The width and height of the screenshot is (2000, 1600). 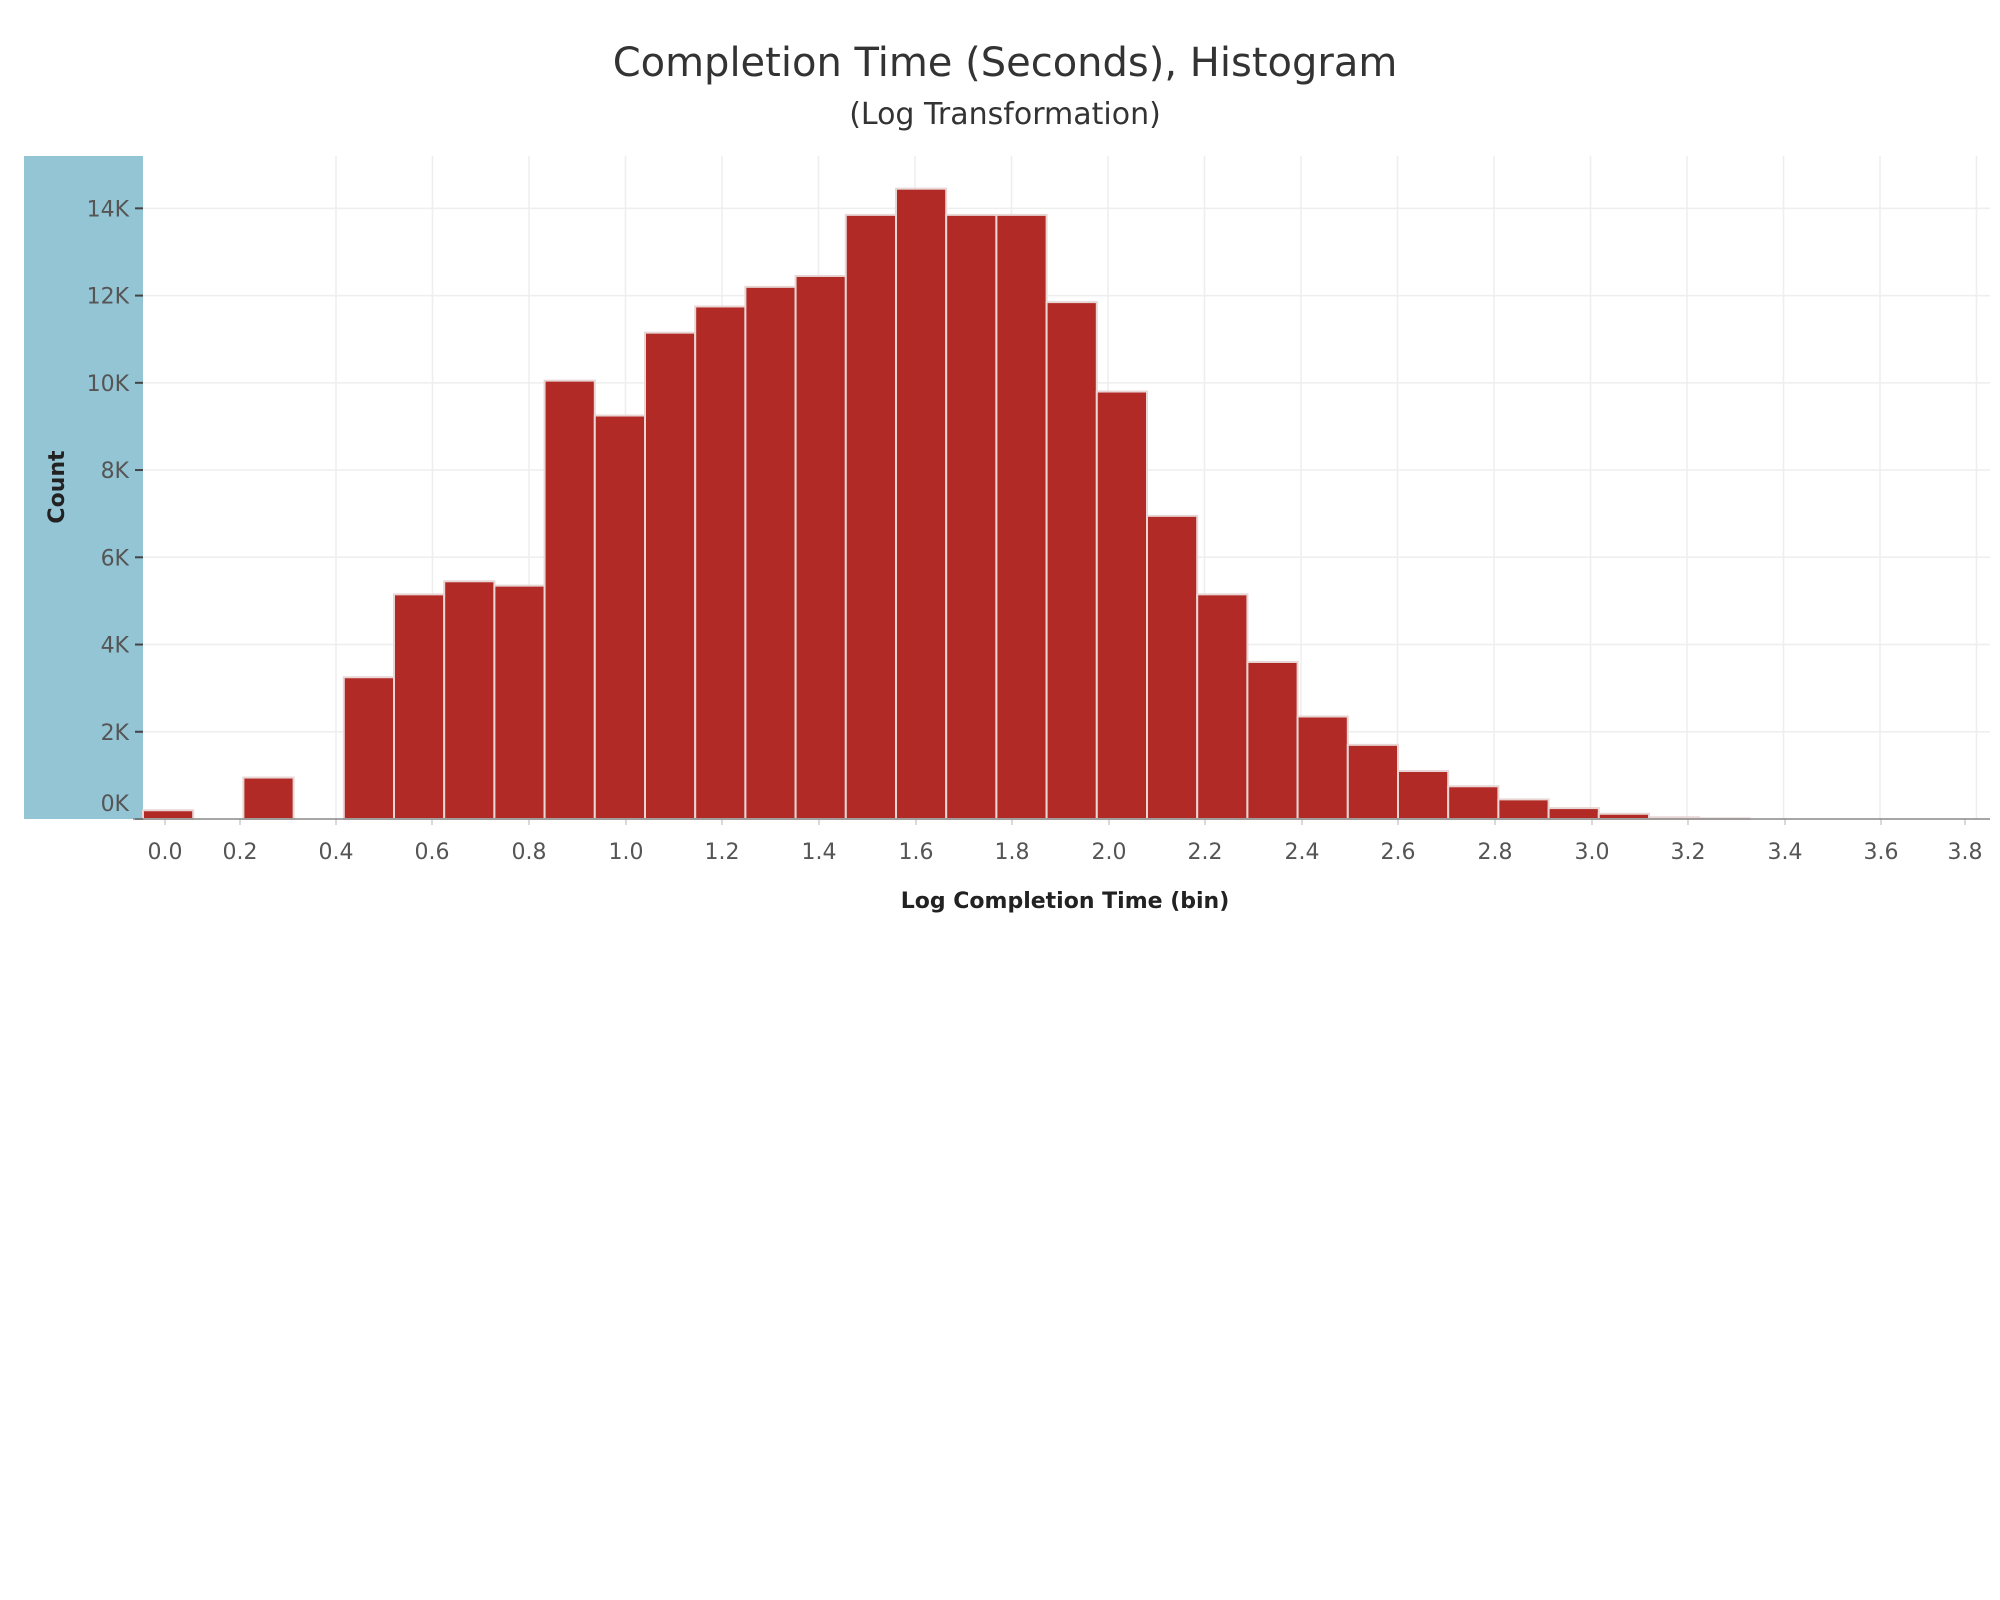 I want to click on y-axis-ticks: 0K 2K 4K 6K 8K 10K 12K 14K, so click(x=115, y=508).